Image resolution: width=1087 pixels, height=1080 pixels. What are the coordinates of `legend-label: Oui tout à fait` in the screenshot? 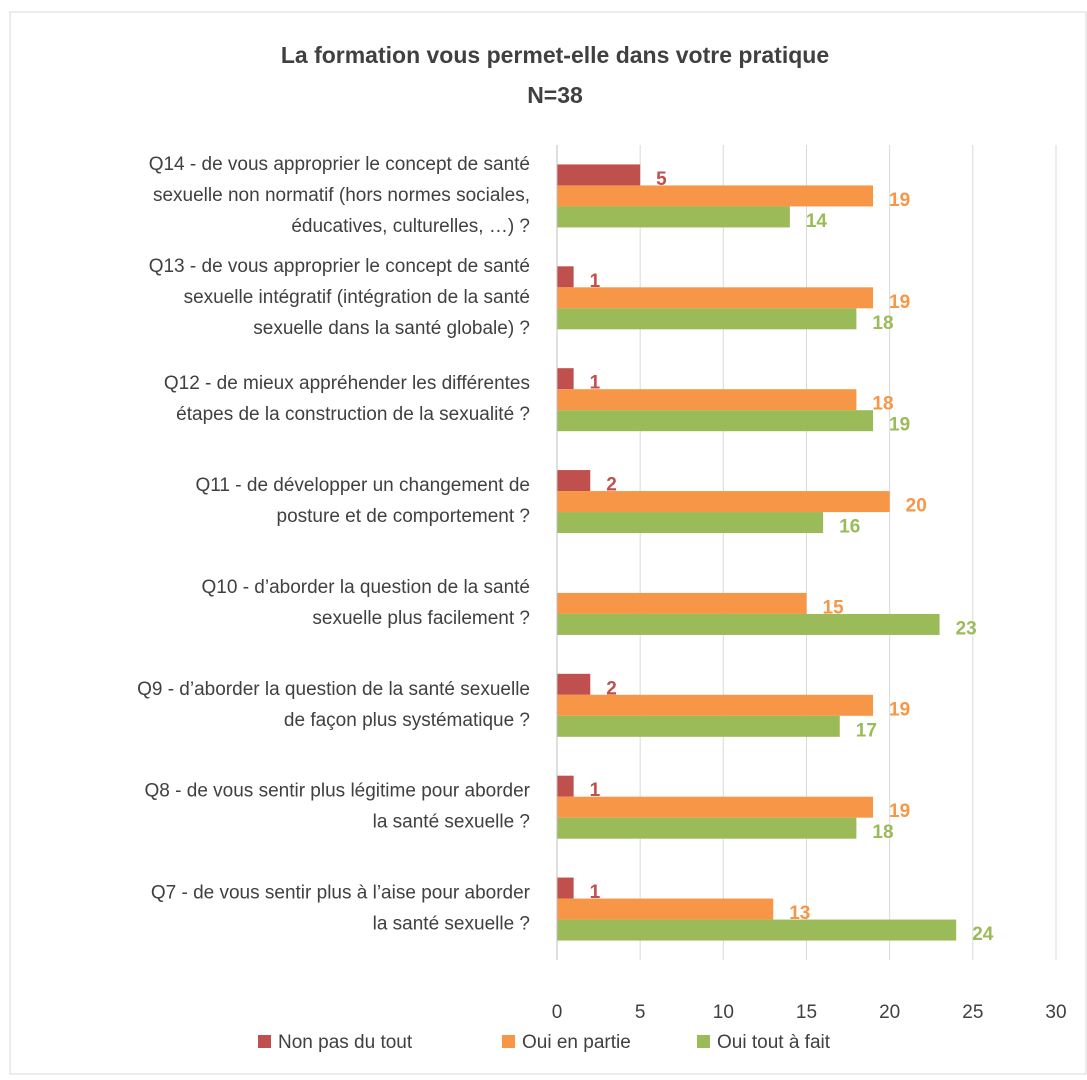 It's located at (774, 1042).